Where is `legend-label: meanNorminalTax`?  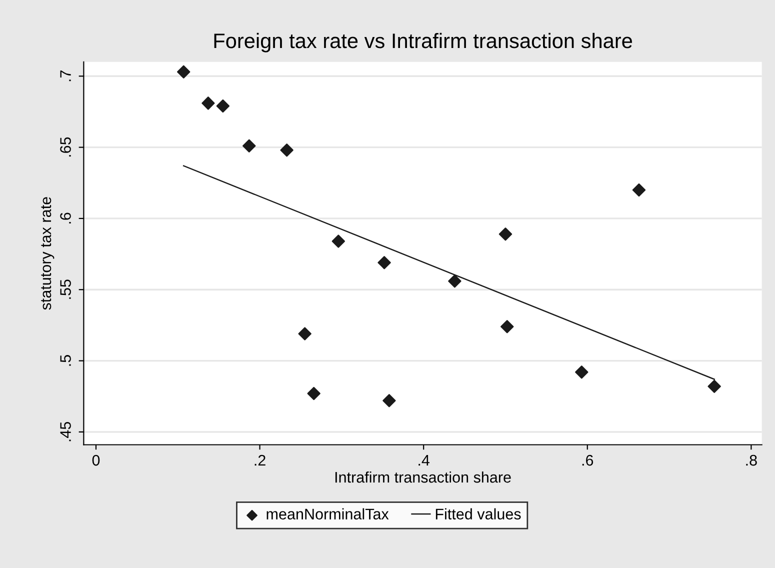 legend-label: meanNorminalTax is located at coordinates (327, 514).